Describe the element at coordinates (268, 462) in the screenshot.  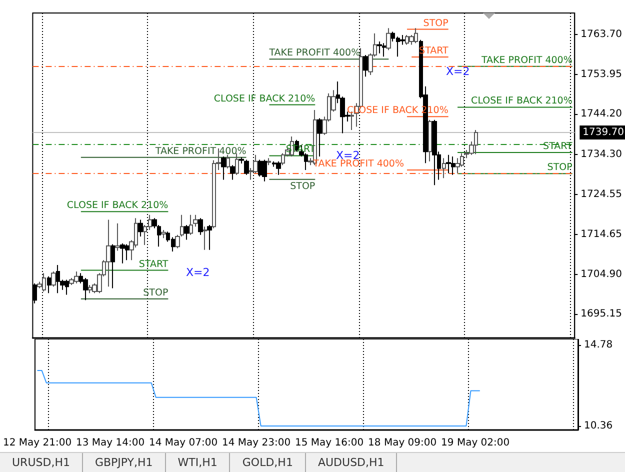
I see `text: GOLD,H1` at that location.